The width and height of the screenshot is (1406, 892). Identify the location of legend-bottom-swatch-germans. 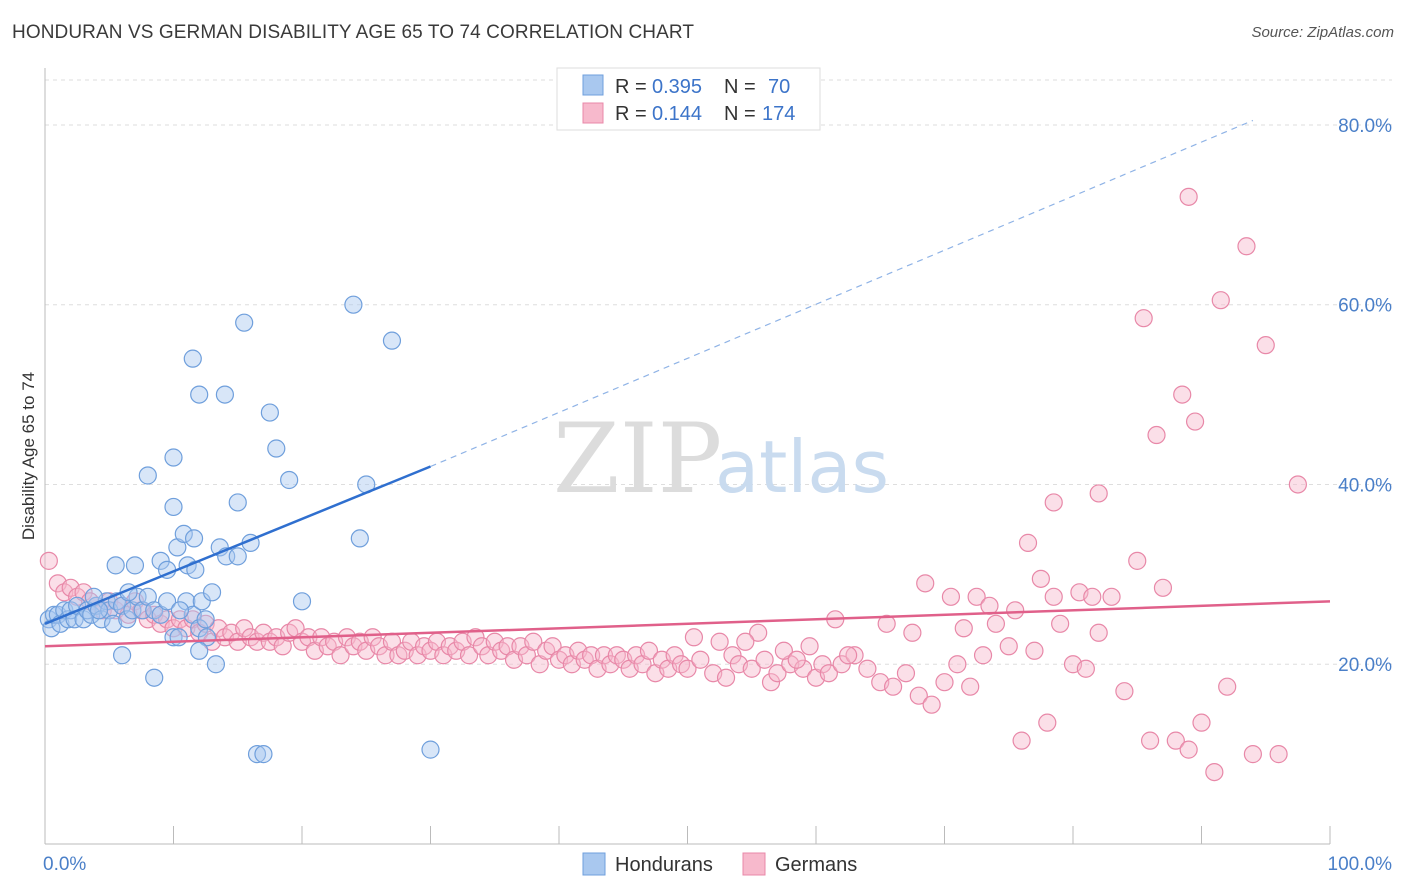
(754, 864).